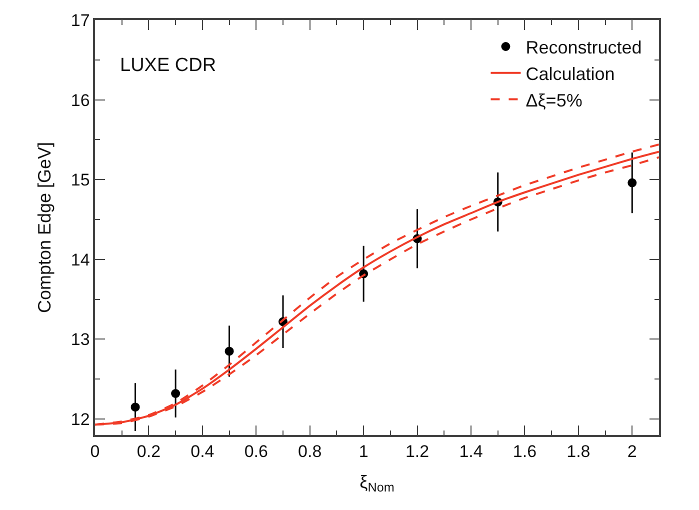  I want to click on x-tick-label: 0.2, so click(148, 452).